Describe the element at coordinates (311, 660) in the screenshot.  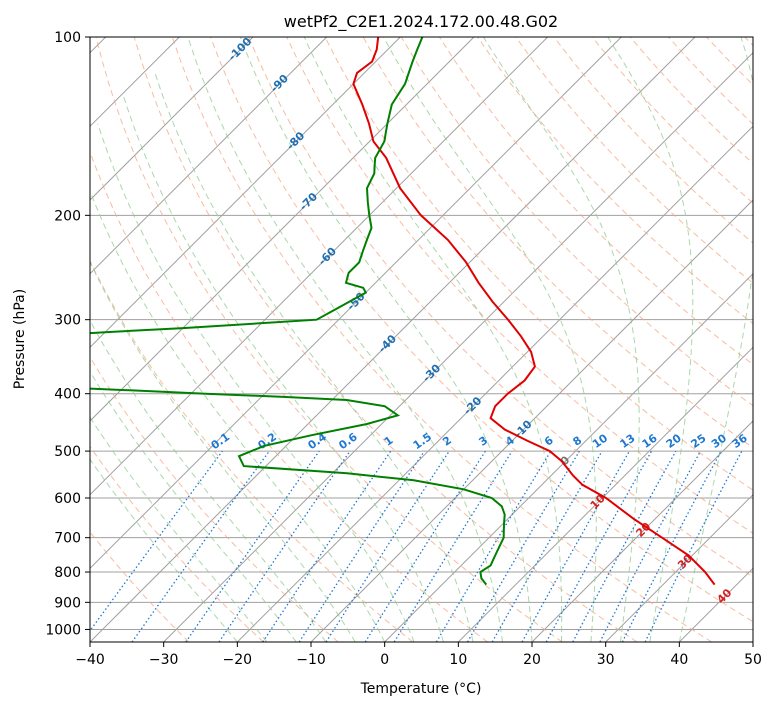
I see `x-tick-label: −10` at that location.